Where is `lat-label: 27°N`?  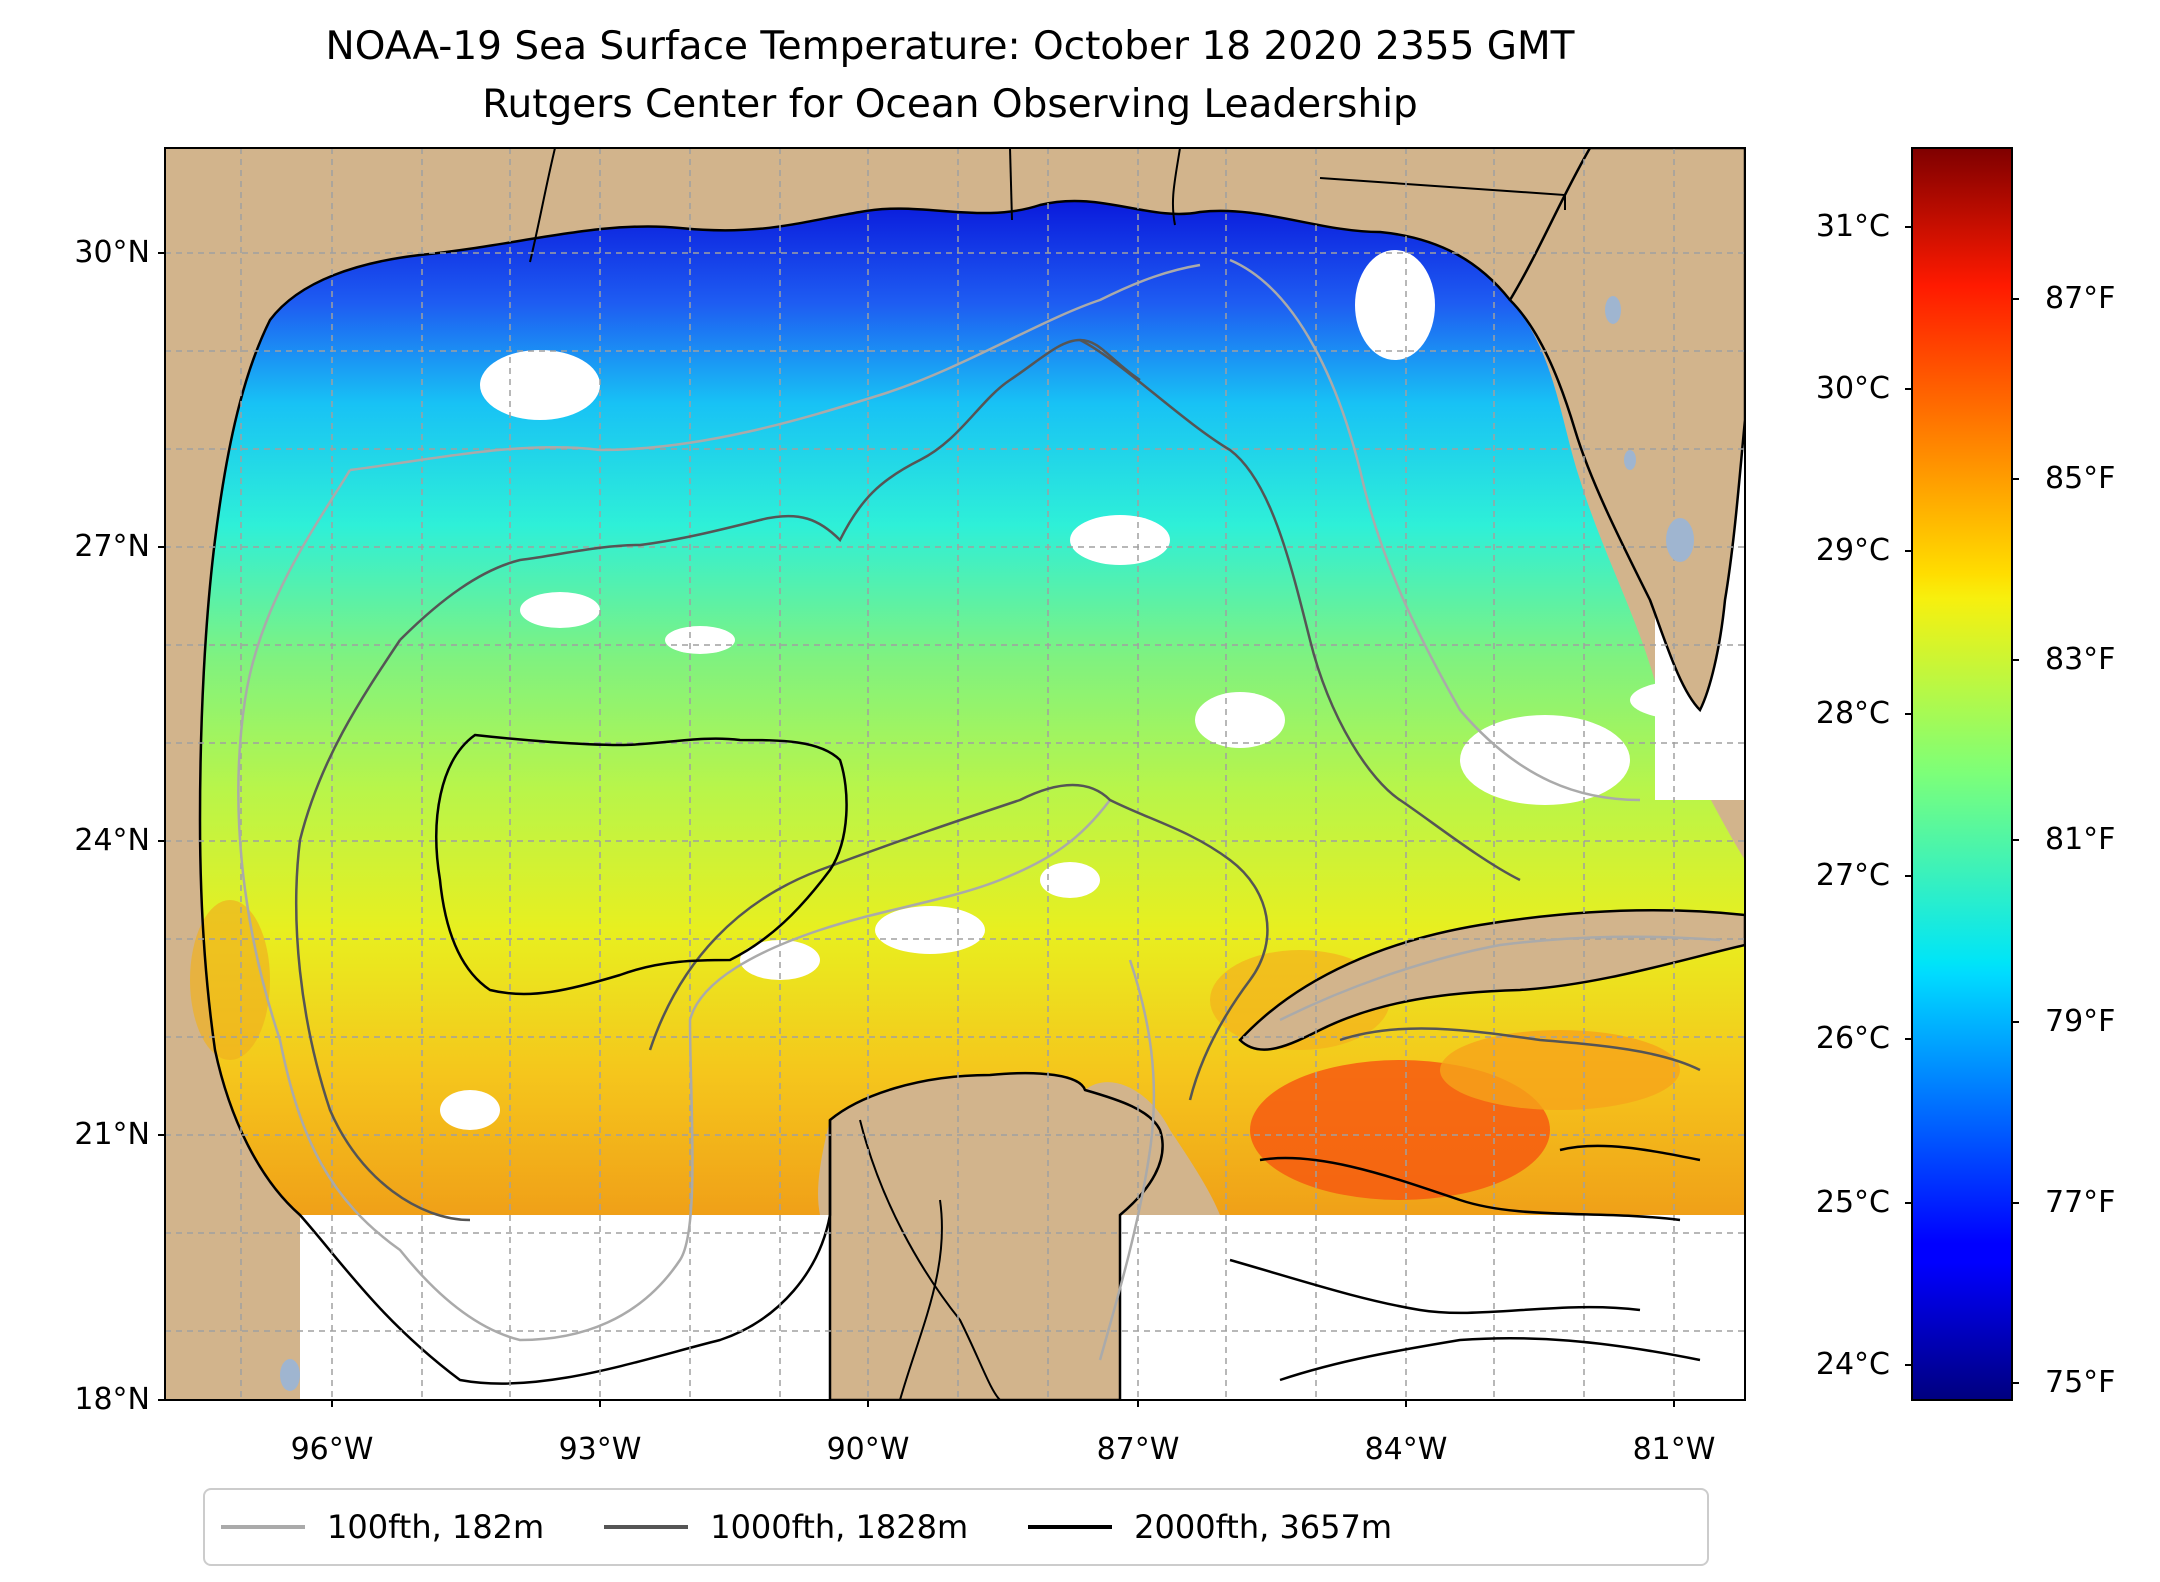 lat-label: 27°N is located at coordinates (112, 546).